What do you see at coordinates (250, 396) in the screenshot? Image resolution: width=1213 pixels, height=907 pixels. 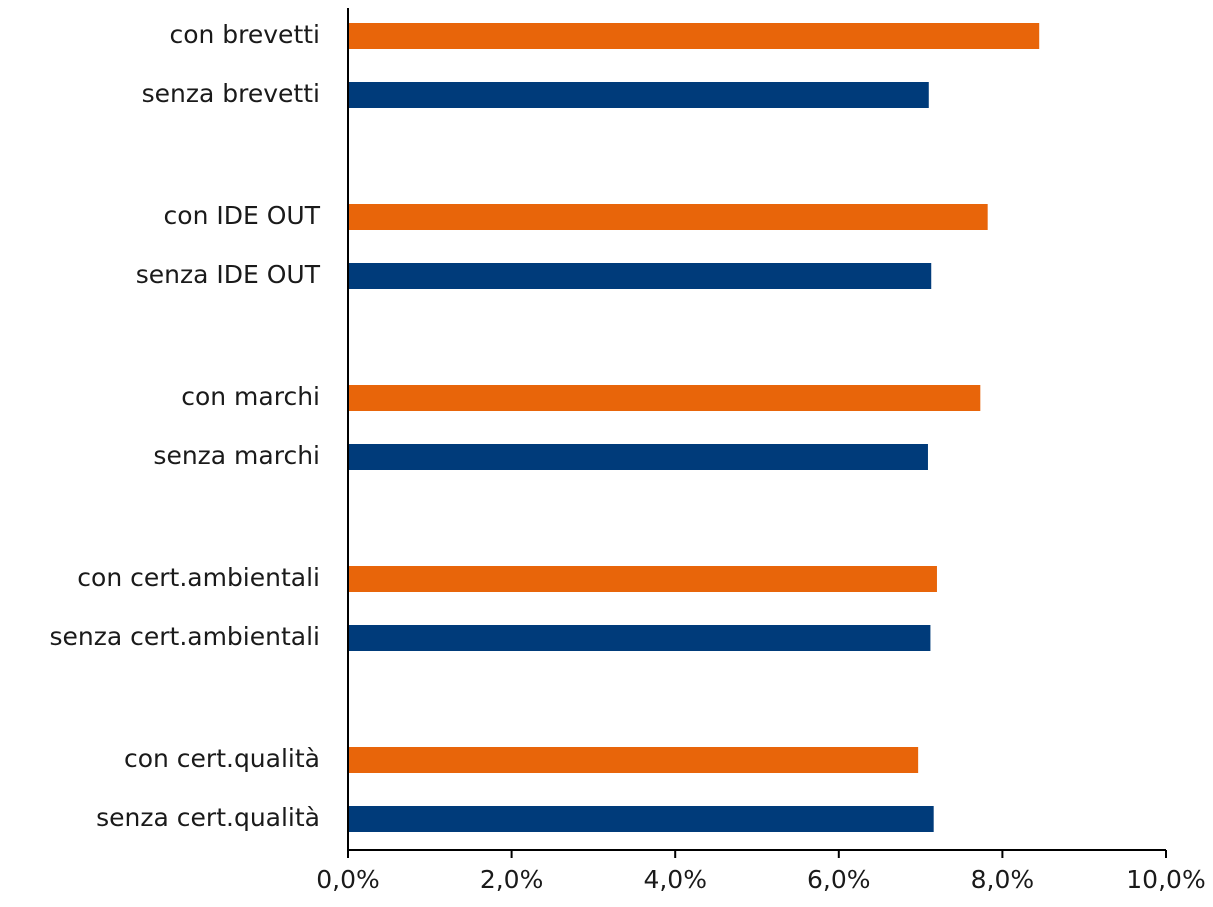 I see `category-label-con-marchi: con marchi` at bounding box center [250, 396].